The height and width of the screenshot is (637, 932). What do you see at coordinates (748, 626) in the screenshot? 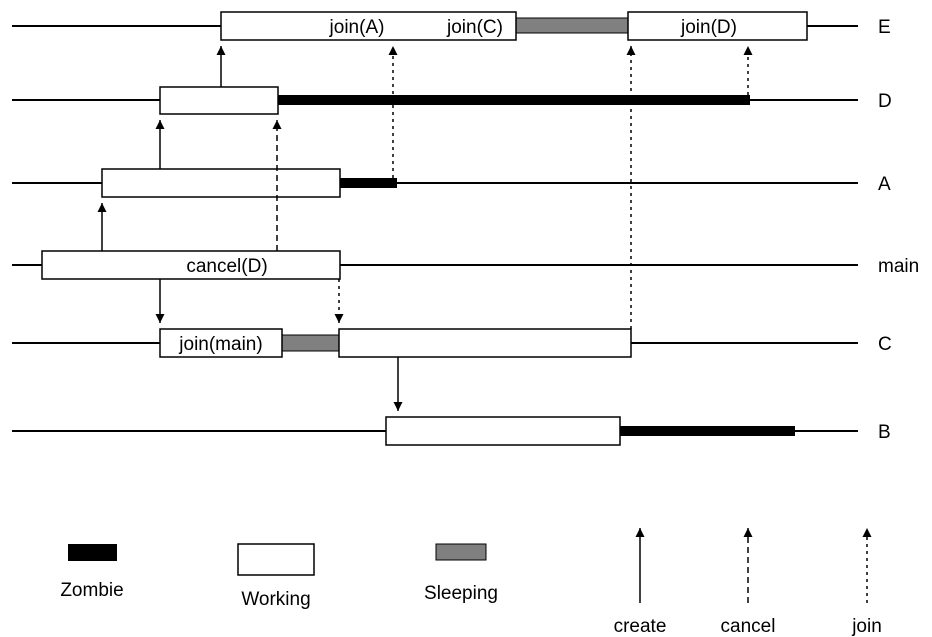
I see `legend-cancel-label: cancel` at bounding box center [748, 626].